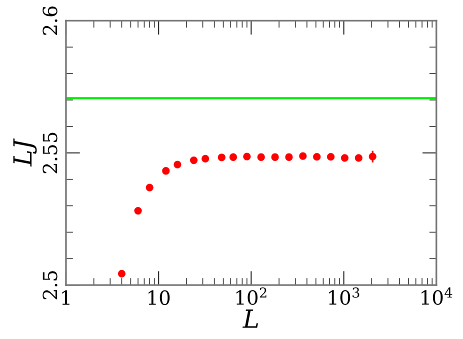  Describe the element at coordinates (344, 296) in the screenshot. I see `x-tick-label: 10$^{3}$` at that location.